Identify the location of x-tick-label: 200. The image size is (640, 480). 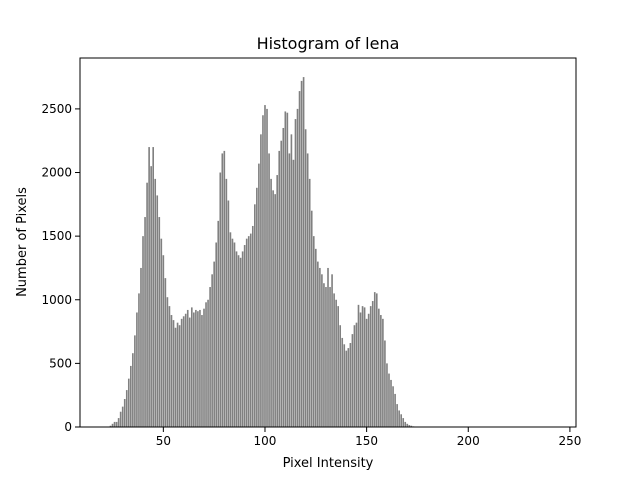
(468, 441).